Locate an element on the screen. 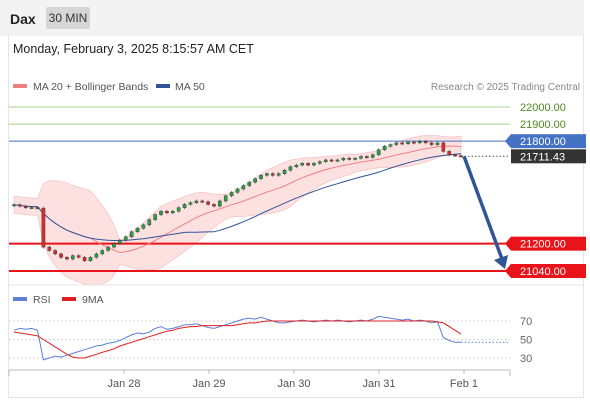  level-label-target: 21900.00 is located at coordinates (543, 125).